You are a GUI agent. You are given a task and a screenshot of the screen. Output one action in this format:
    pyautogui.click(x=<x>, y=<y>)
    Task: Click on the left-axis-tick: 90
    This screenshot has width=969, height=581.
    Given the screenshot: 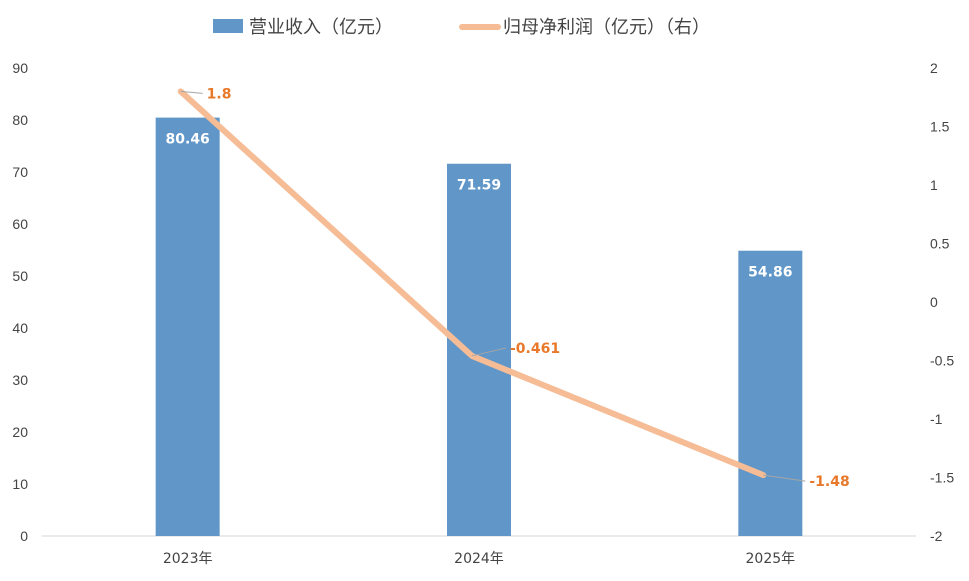 What is the action you would take?
    pyautogui.click(x=20, y=68)
    